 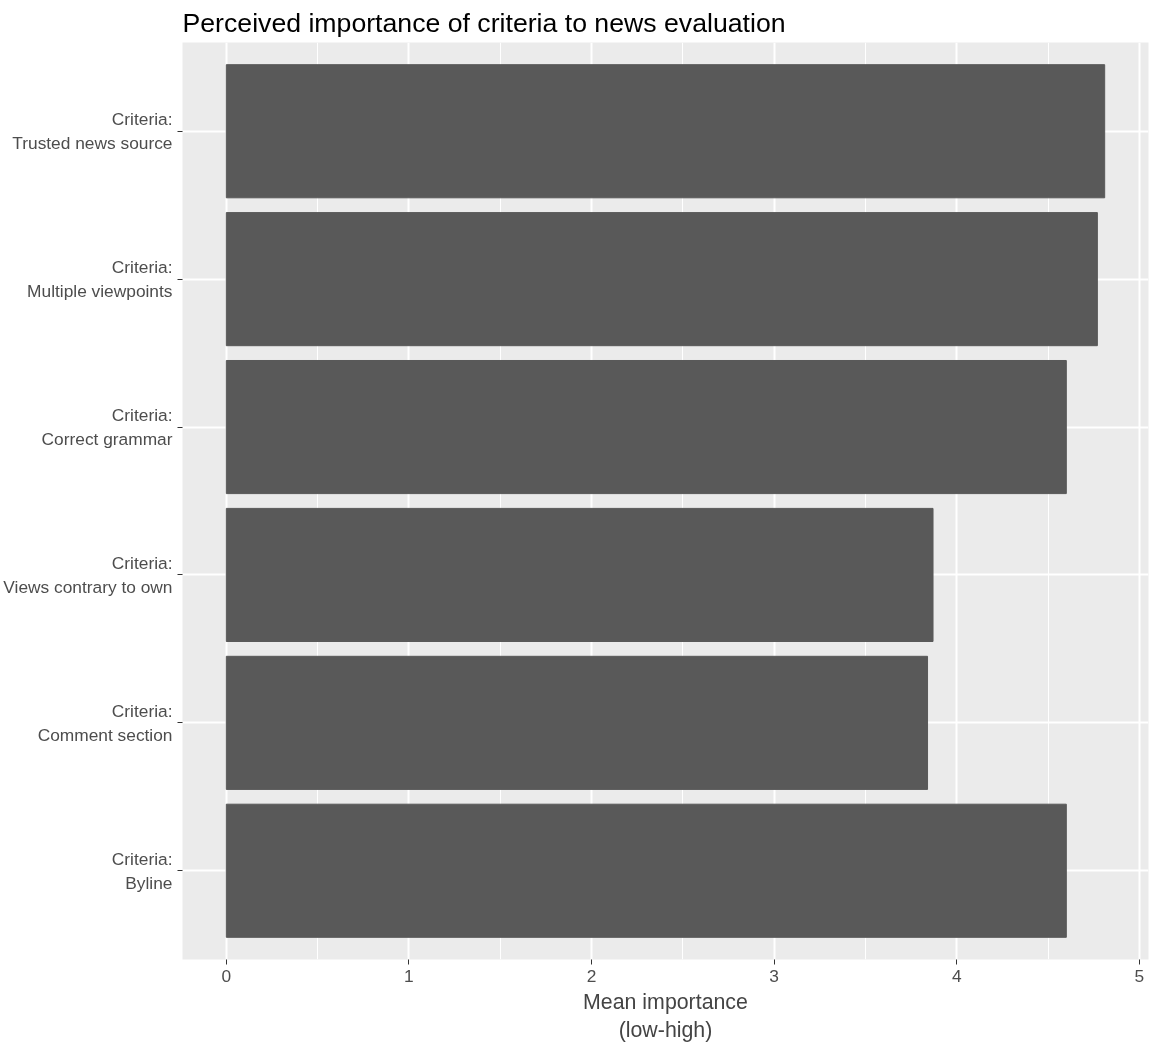 I want to click on chart-title: Perceived importance of criteria to news evaluation, so click(x=484, y=22).